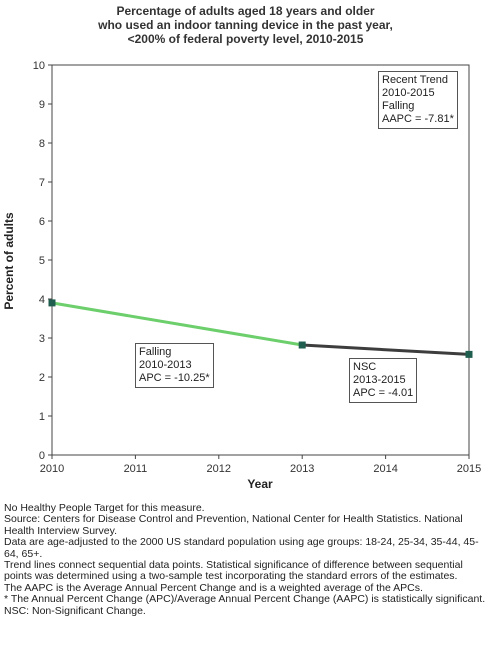 Image resolution: width=491 pixels, height=646 pixels. I want to click on segment-1-annotation: Falling 2010-2013 APC = -10.25*, so click(174, 365).